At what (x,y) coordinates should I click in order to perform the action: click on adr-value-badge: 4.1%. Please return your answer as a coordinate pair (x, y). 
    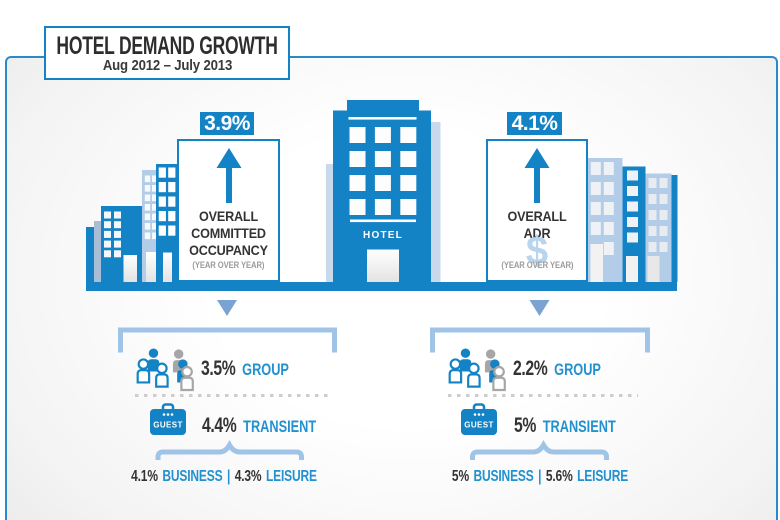
    Looking at the image, I should click on (534, 123).